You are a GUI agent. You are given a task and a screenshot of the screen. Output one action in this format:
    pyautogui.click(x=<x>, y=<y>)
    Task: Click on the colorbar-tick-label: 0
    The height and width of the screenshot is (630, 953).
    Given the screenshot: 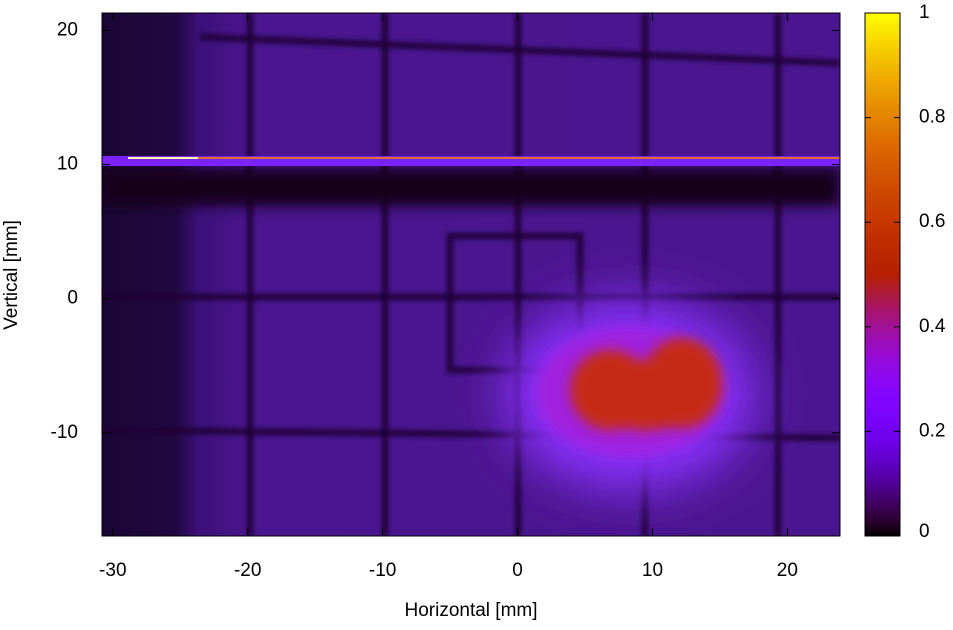 What is the action you would take?
    pyautogui.click(x=924, y=531)
    